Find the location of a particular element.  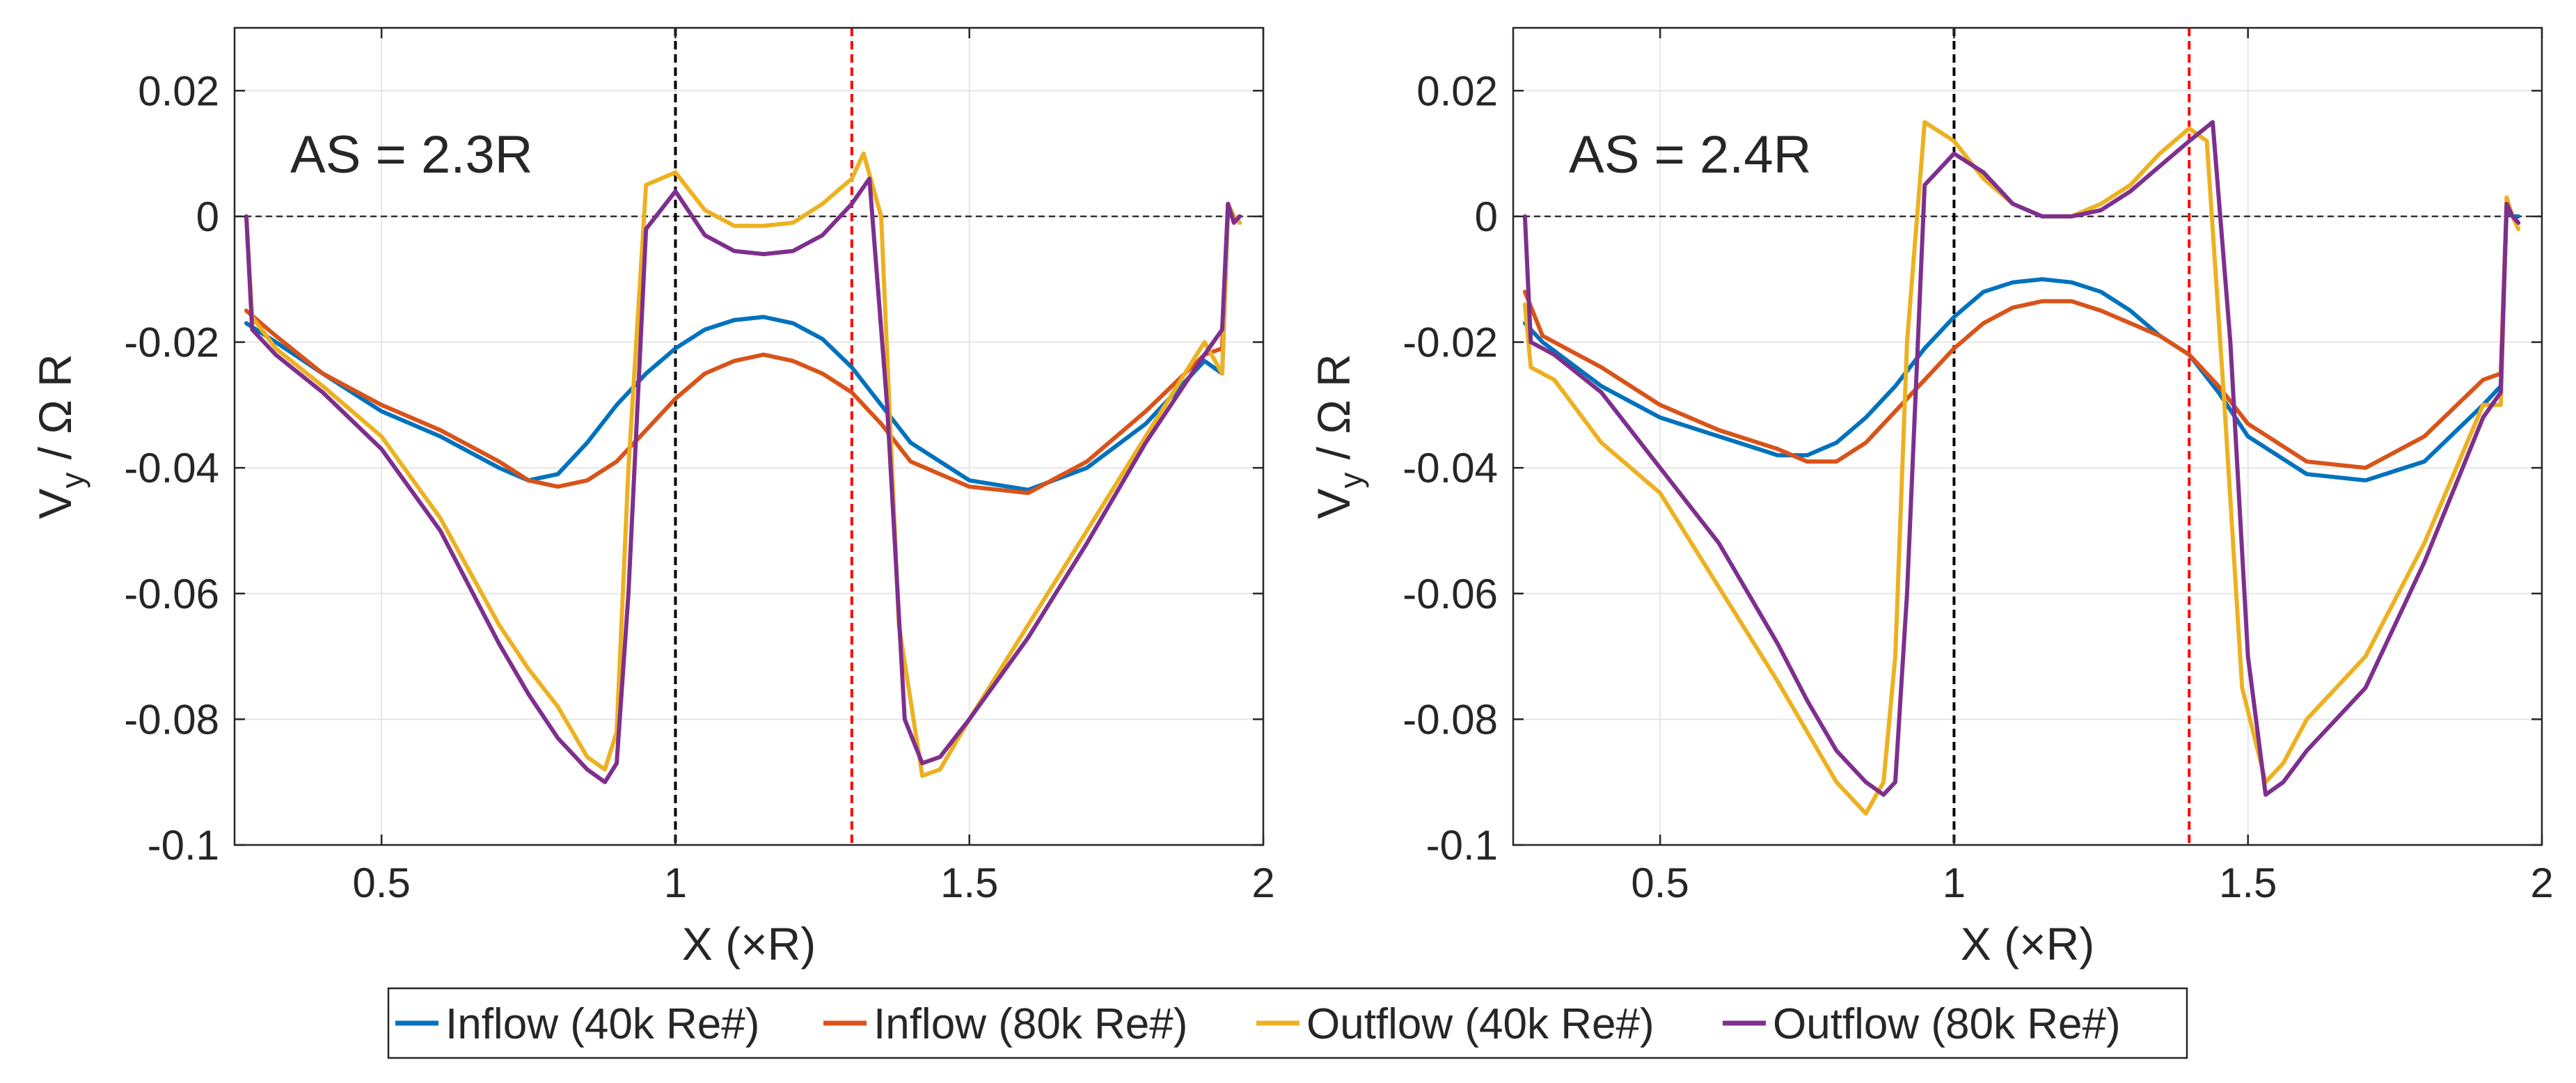

aspect-ratio-annotation: AS = 2.3R is located at coordinates (411, 154).